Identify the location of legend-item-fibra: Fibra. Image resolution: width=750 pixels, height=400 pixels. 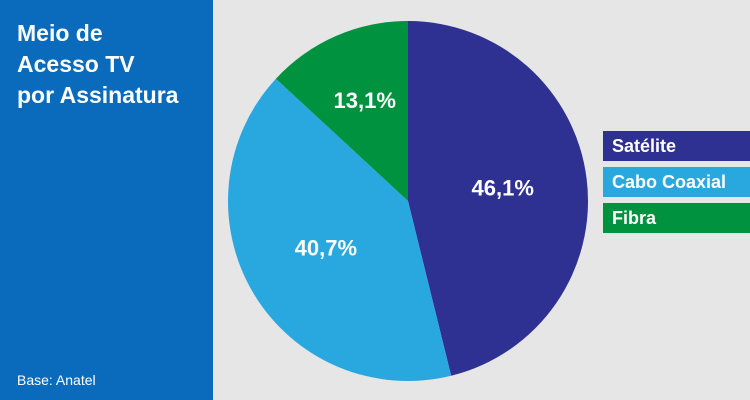
(676, 218).